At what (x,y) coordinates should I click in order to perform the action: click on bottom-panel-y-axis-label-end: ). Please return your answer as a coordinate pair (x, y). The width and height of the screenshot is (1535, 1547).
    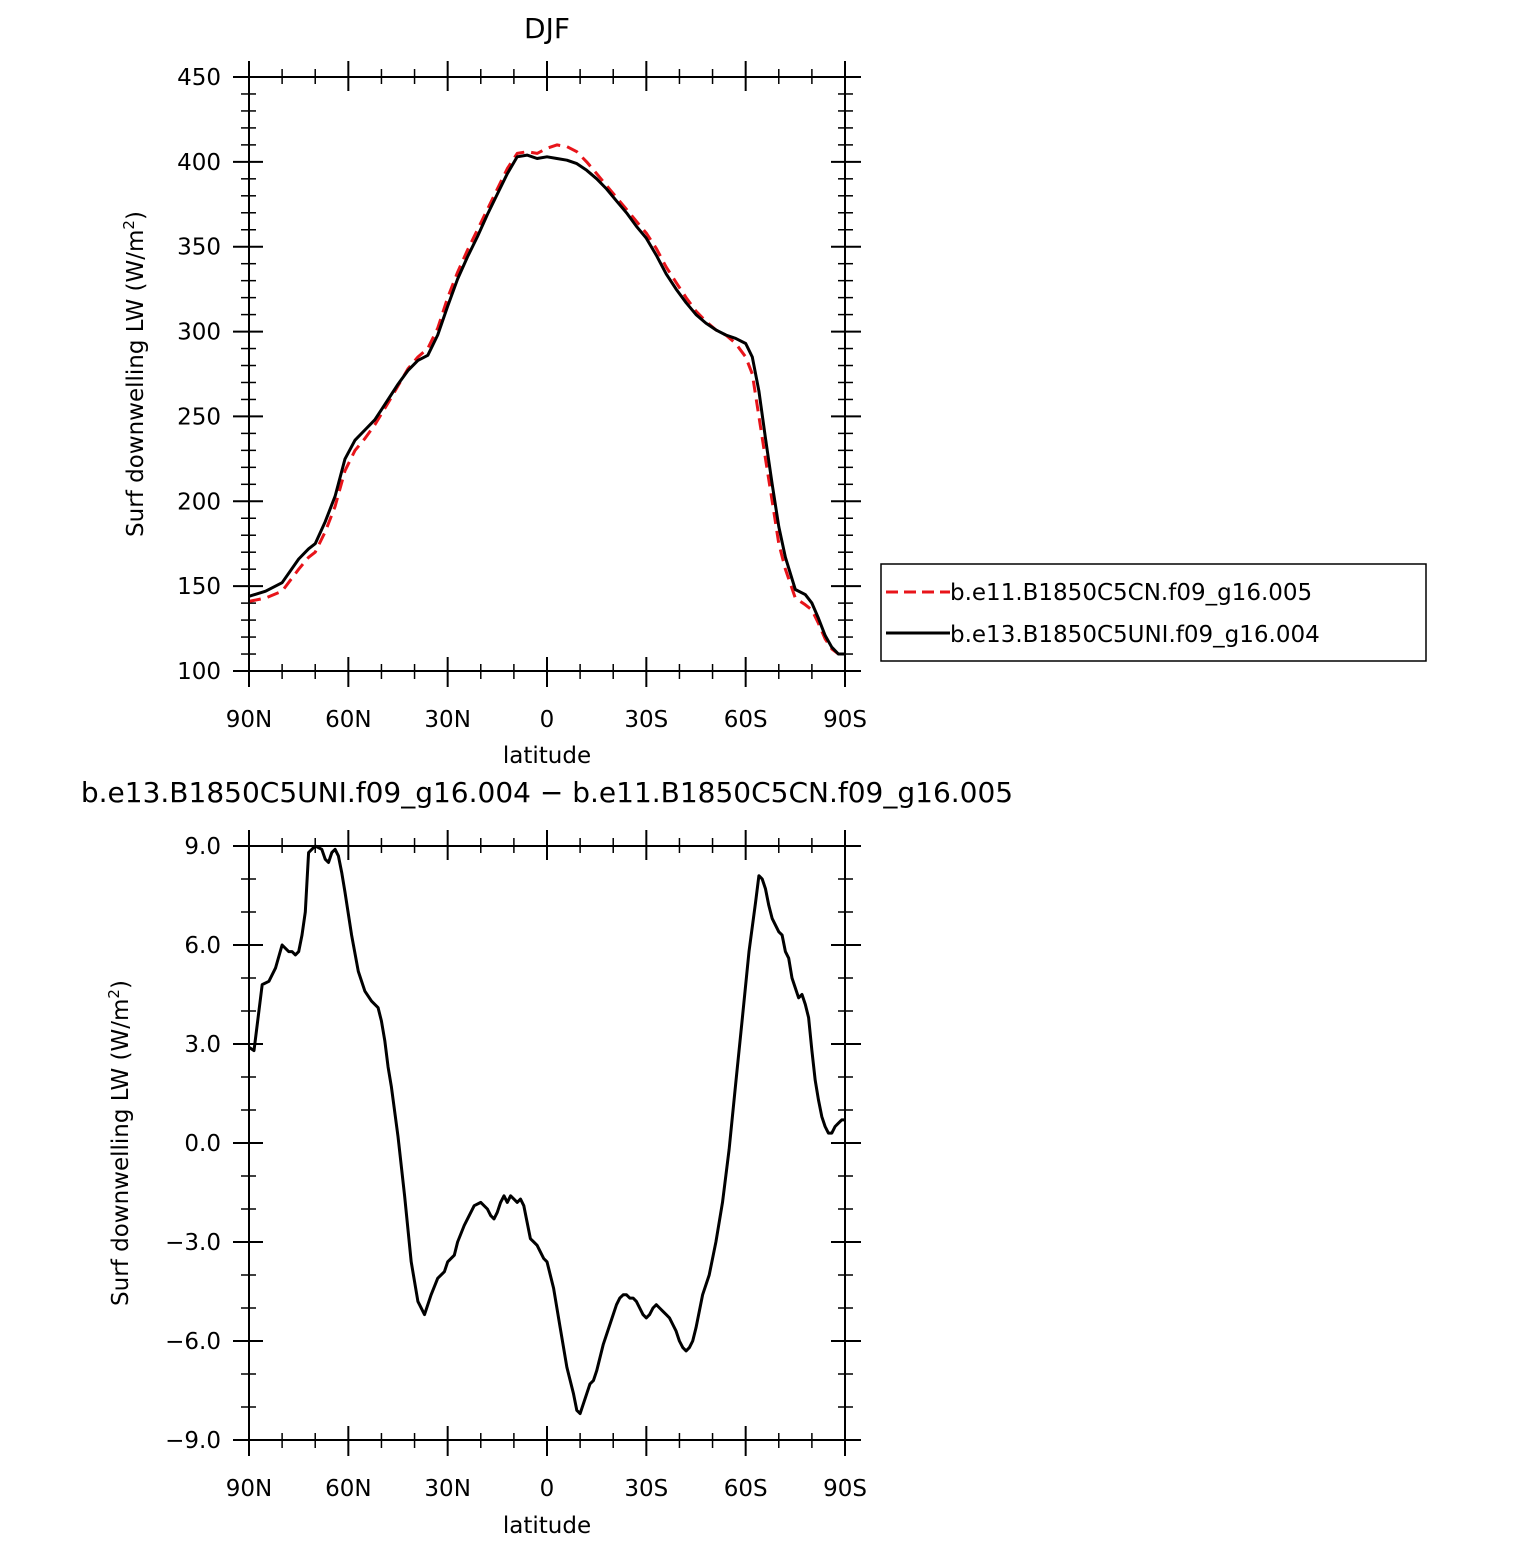
    Looking at the image, I should click on (121, 984).